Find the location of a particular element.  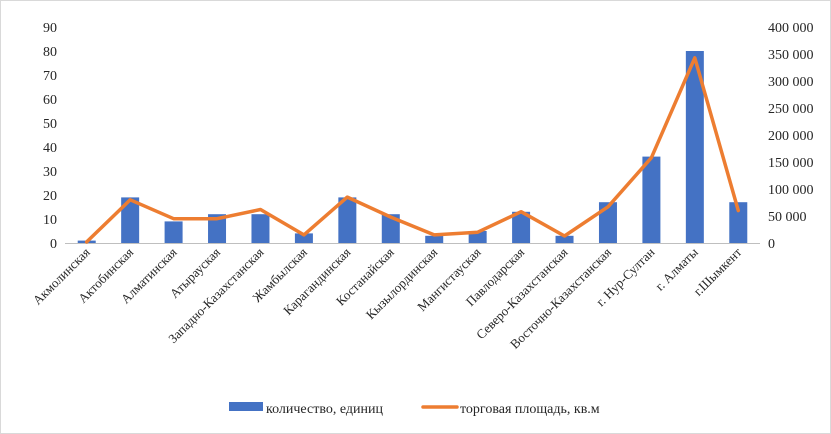

y-left-tick-label: 20 is located at coordinates (50, 196).